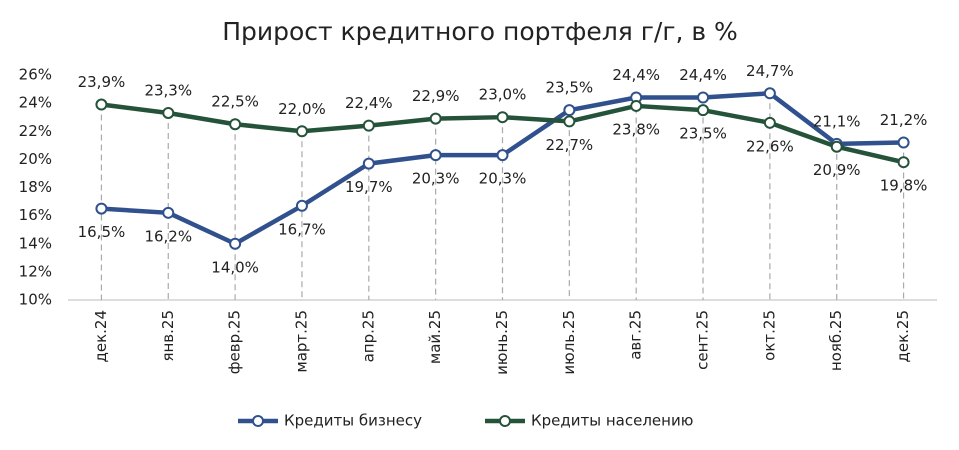 The width and height of the screenshot is (959, 450). I want to click on y-tick-label: 22%, so click(35, 131).